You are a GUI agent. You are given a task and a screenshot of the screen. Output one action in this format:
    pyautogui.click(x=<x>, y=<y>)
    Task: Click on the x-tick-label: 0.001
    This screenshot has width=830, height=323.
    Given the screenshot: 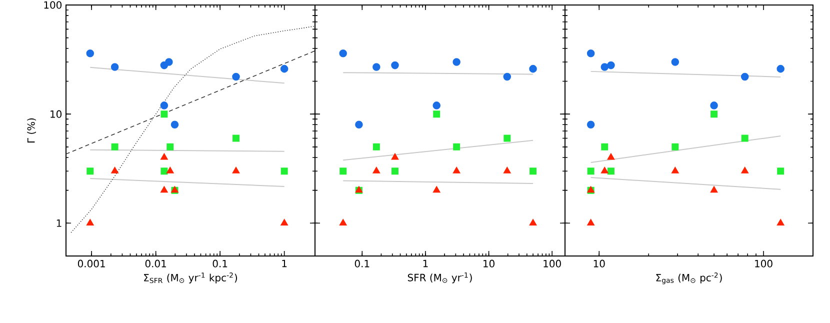 What is the action you would take?
    pyautogui.click(x=91, y=264)
    